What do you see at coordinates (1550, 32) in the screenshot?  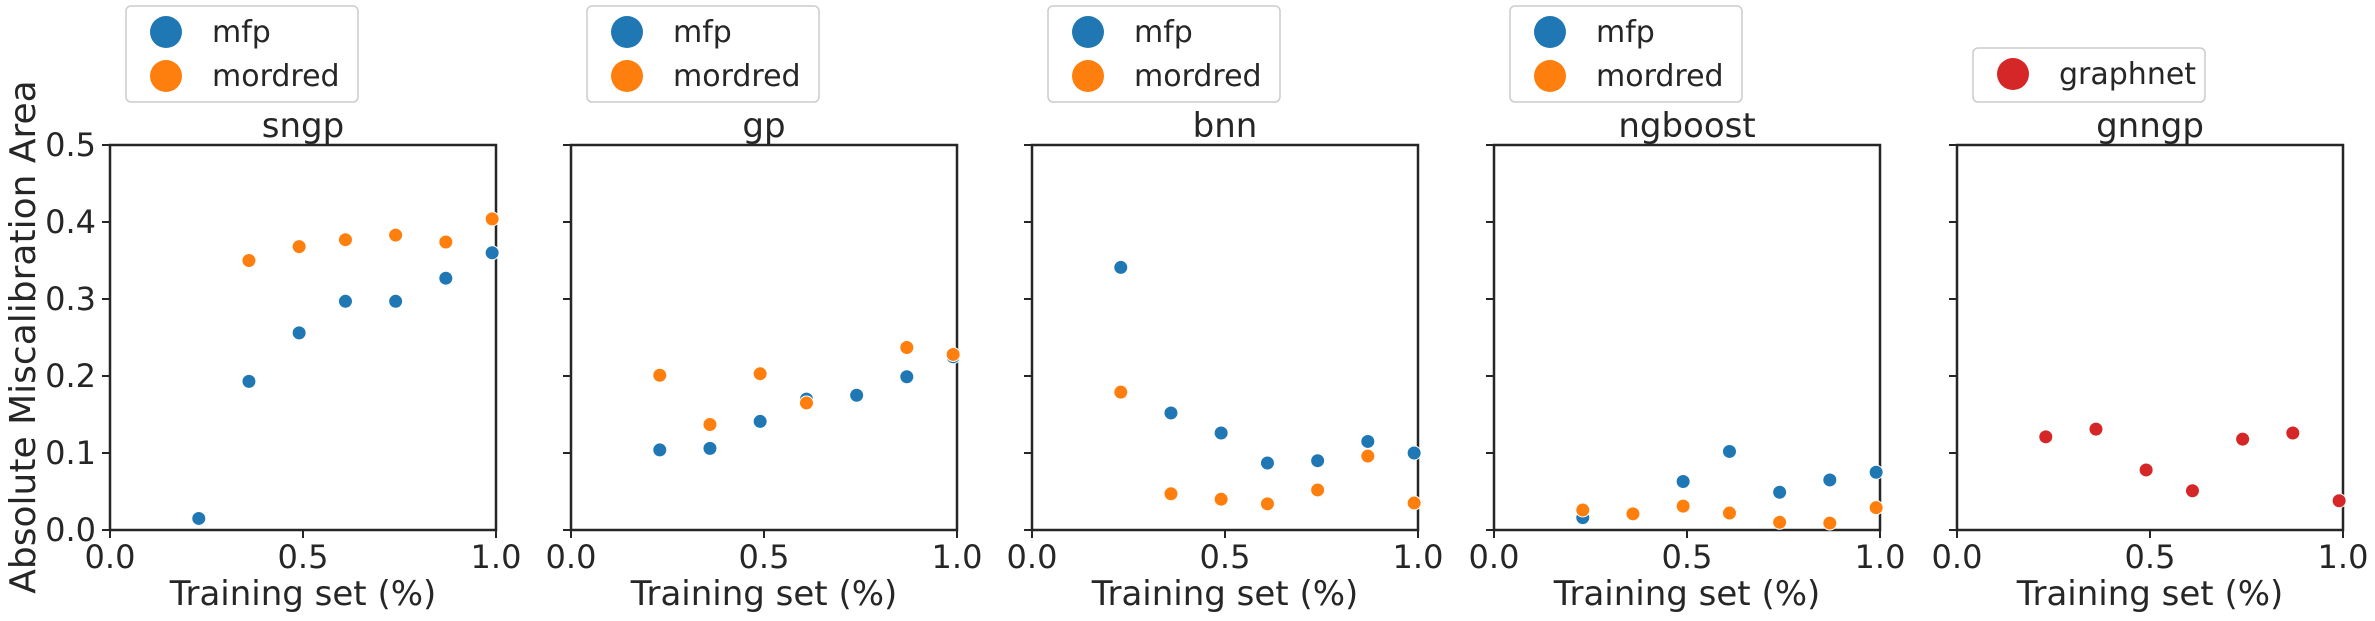 I see `legend-marker-mfp` at bounding box center [1550, 32].